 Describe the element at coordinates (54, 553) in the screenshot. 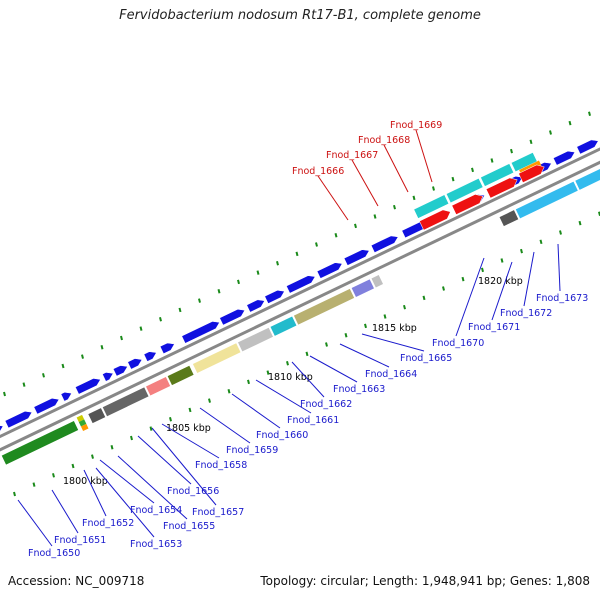

I see `gene-label: Fnod_1650` at that location.